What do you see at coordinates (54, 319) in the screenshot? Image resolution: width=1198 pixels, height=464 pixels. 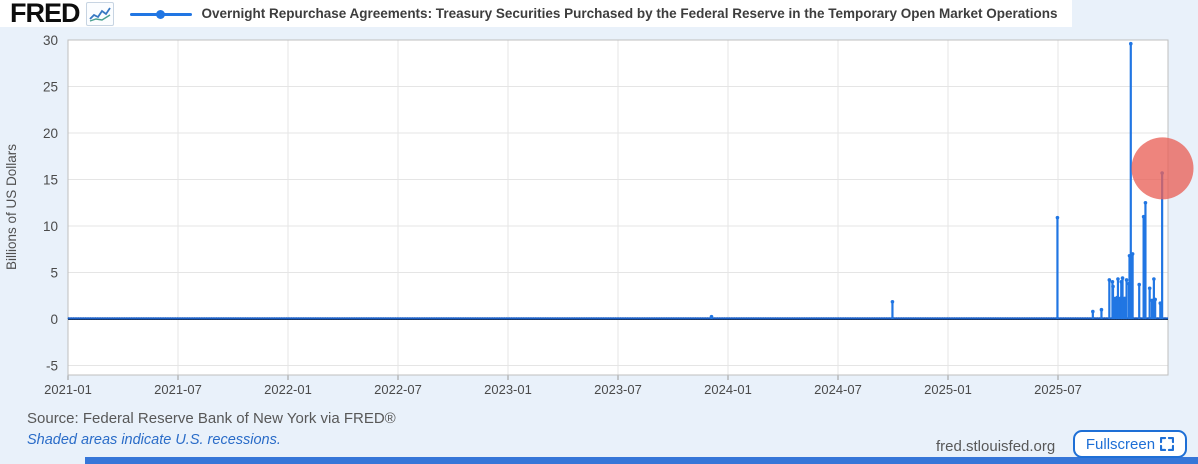 I see `y-tick-label: 0` at bounding box center [54, 319].